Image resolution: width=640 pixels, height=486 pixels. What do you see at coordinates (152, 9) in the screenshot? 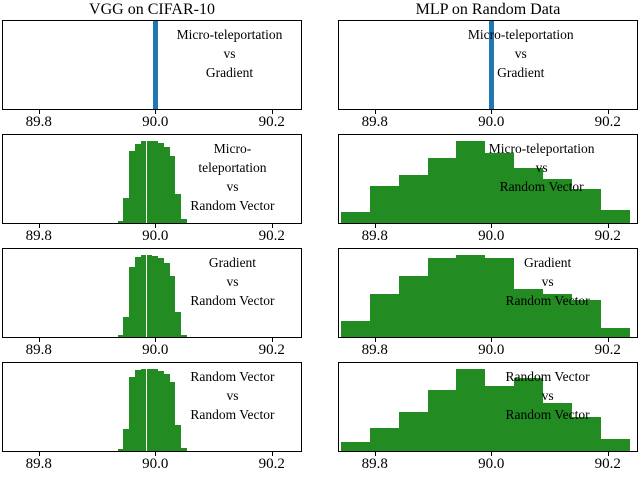
I see `column-title: VGG on CIFAR-10` at bounding box center [152, 9].